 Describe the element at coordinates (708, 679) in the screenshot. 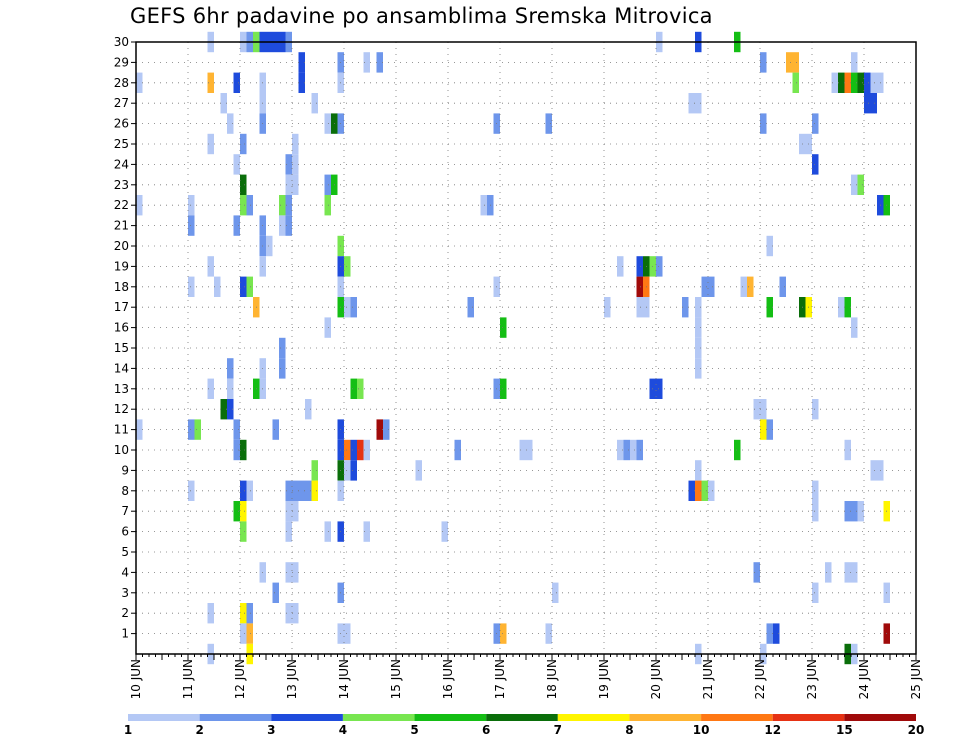

I see `x-tick-label: 21 JUN` at that location.